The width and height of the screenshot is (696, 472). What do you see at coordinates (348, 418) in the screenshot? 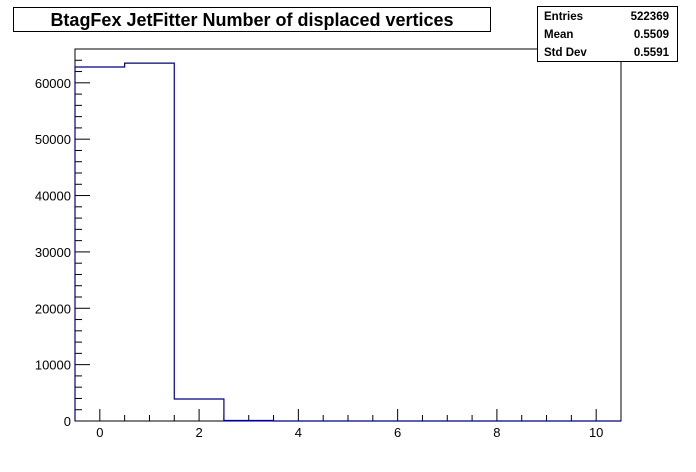
I see `x-minor-ticks` at bounding box center [348, 418].